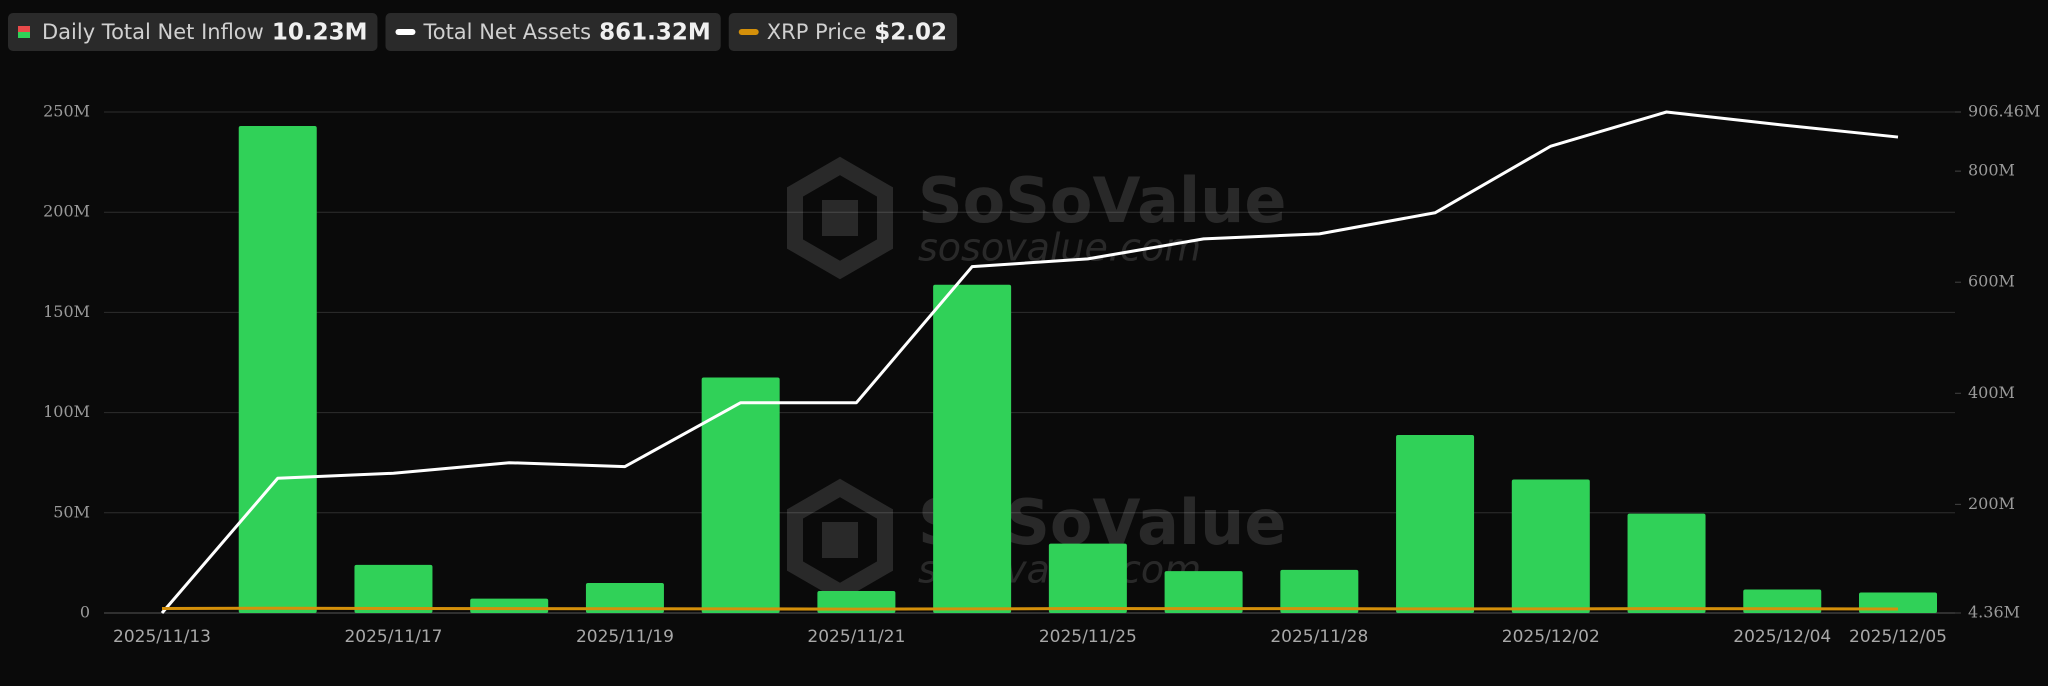 The image size is (2048, 686). Describe the element at coordinates (66, 111) in the screenshot. I see `y-tick-label: 250M` at that location.